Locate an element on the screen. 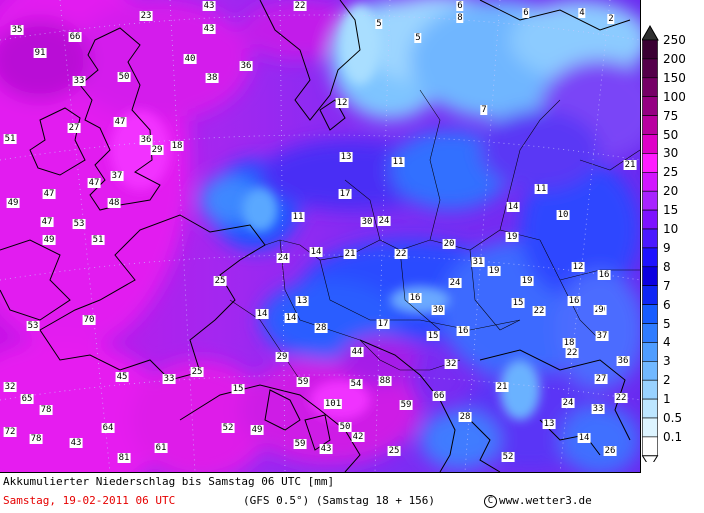 The width and height of the screenshot is (704, 513). precip-value-label: 54 is located at coordinates (356, 384).